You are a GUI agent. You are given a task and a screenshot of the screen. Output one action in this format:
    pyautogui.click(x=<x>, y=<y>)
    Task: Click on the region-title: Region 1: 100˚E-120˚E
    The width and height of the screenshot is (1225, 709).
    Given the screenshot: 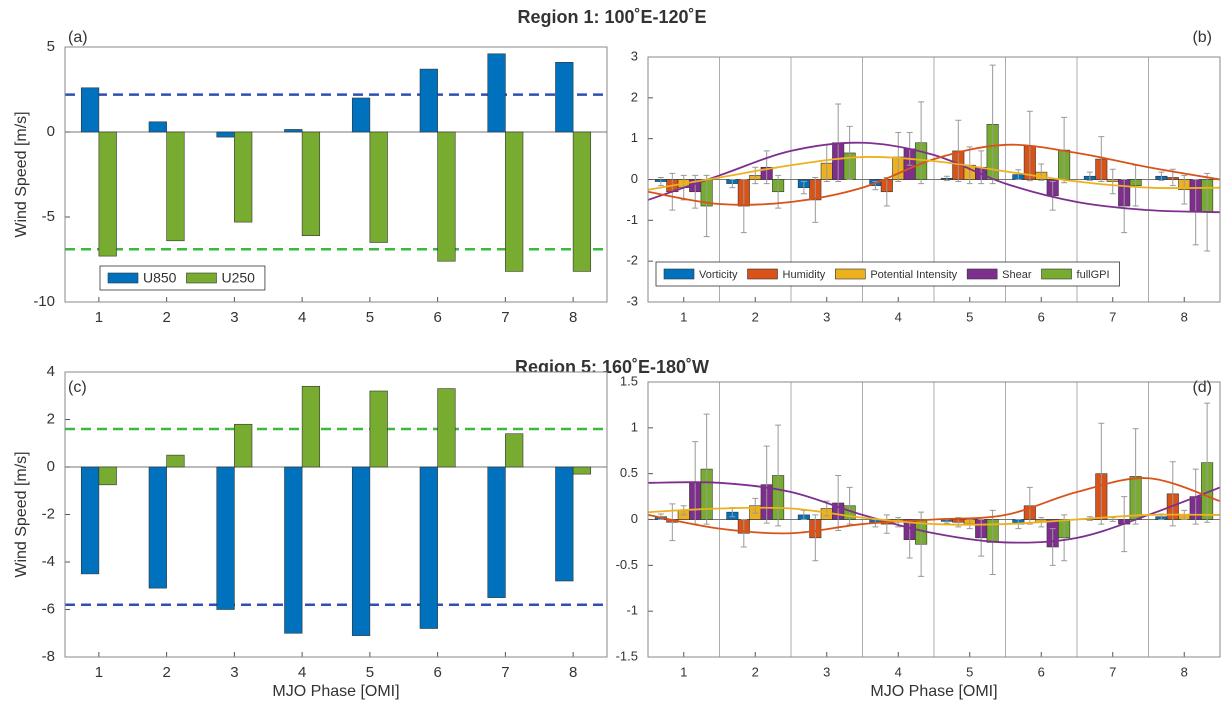 What is the action you would take?
    pyautogui.click(x=611, y=17)
    